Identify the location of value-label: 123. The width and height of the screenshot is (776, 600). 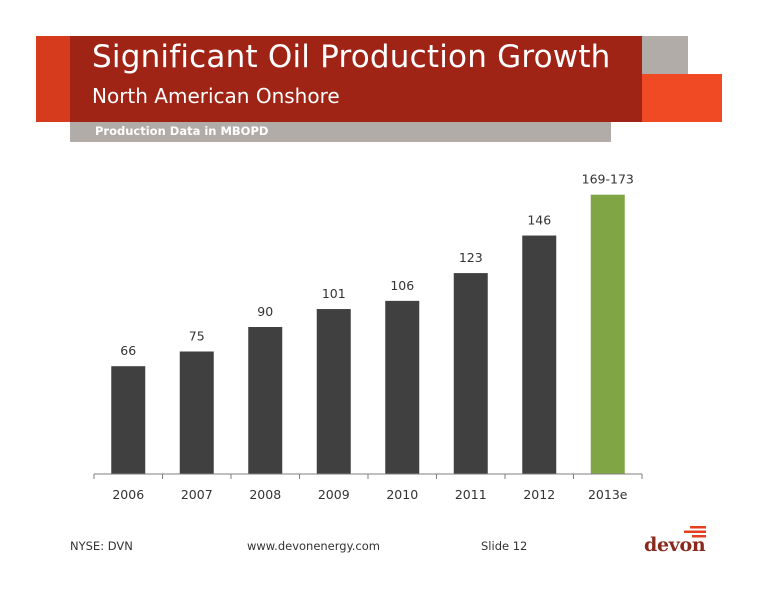
(471, 257).